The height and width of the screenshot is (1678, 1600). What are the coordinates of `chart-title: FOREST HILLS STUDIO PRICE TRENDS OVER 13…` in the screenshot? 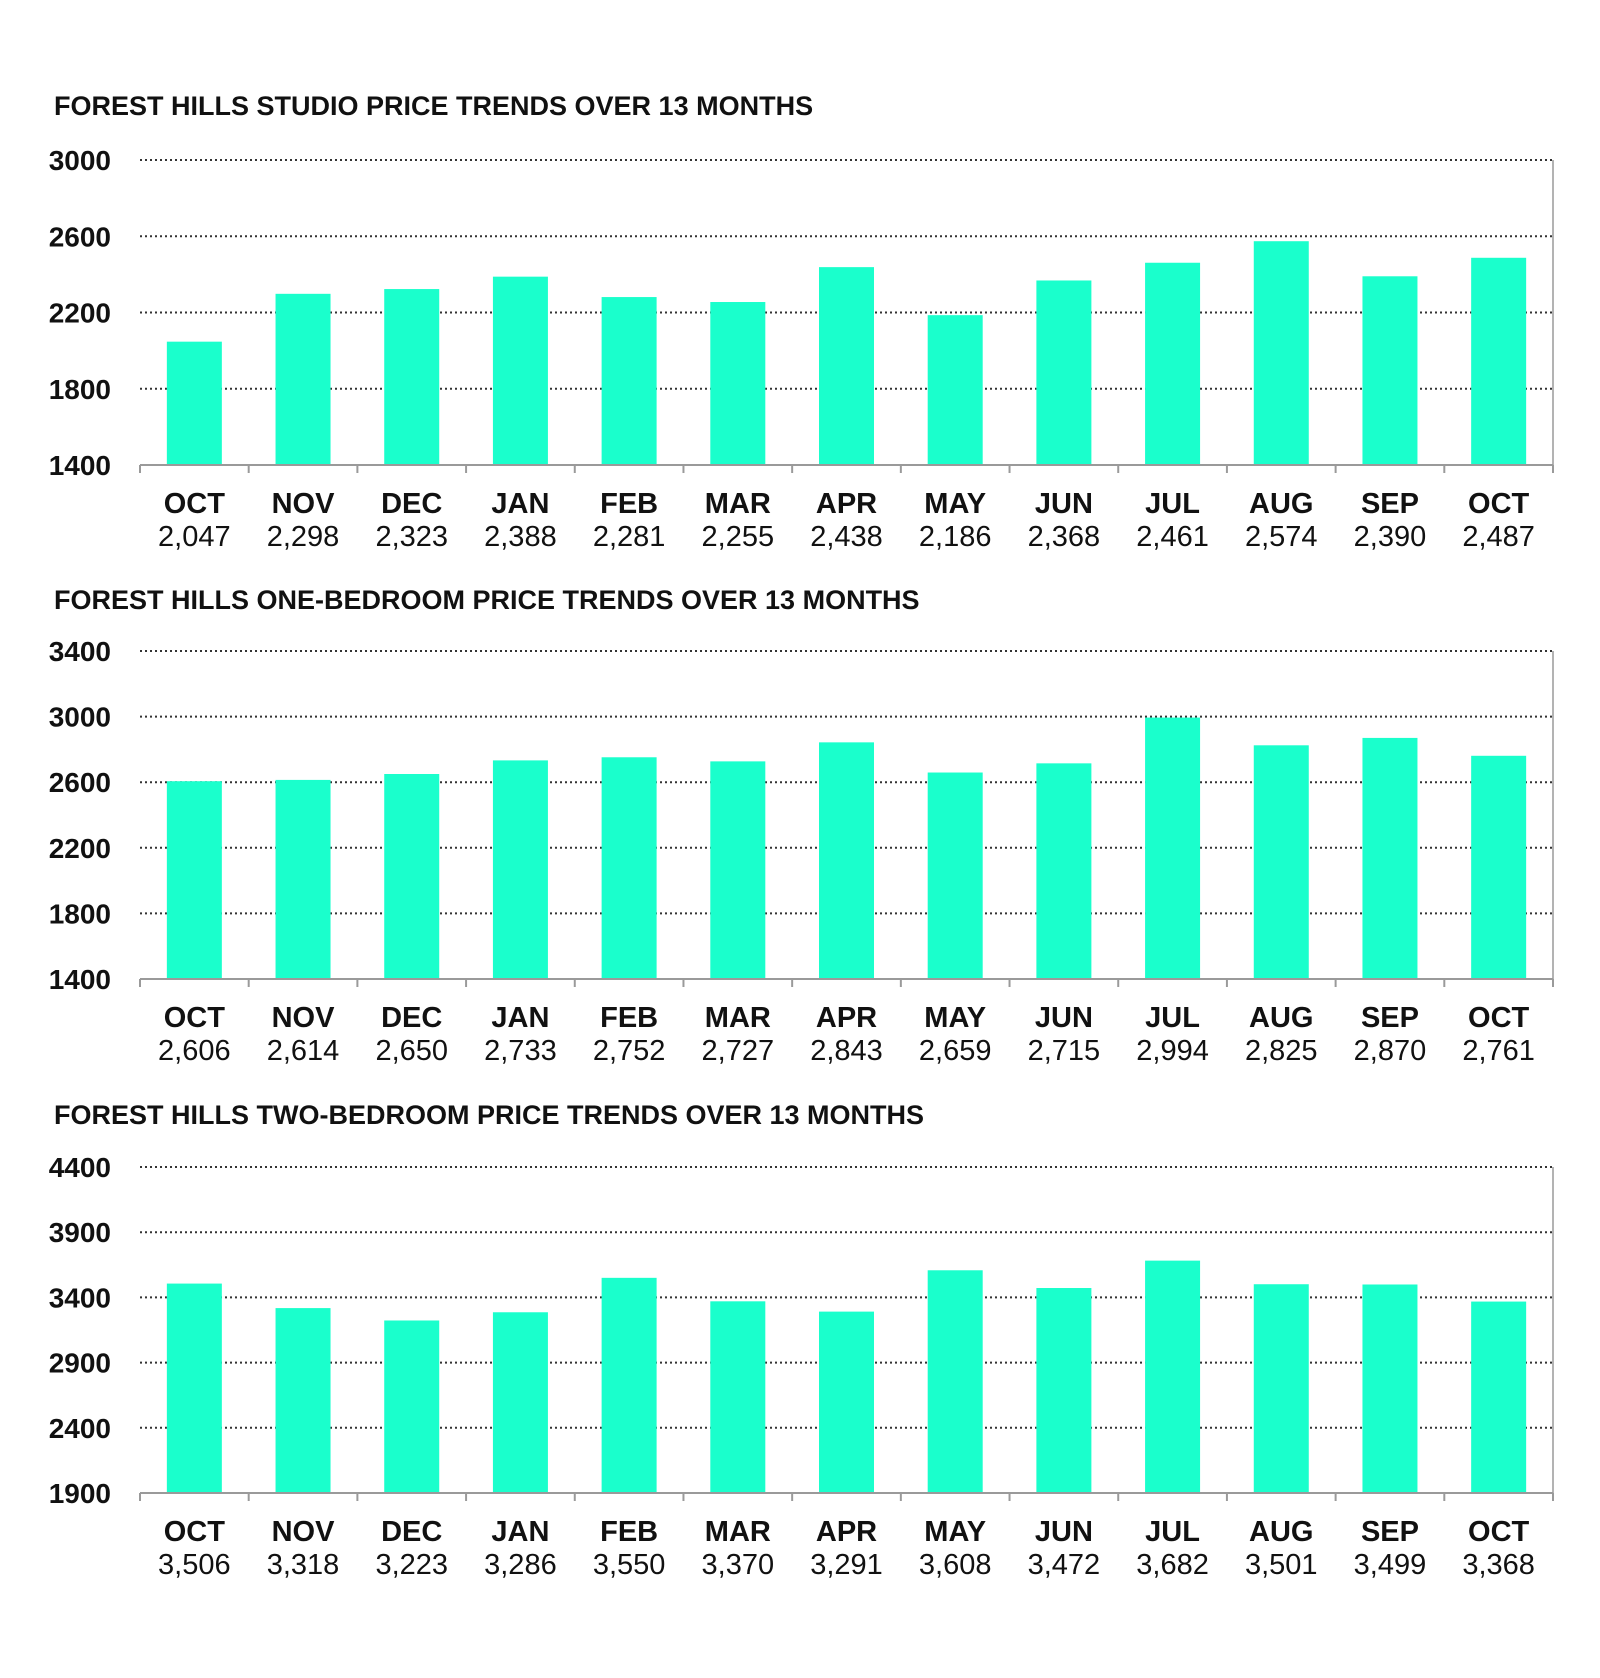 It's located at (433, 106).